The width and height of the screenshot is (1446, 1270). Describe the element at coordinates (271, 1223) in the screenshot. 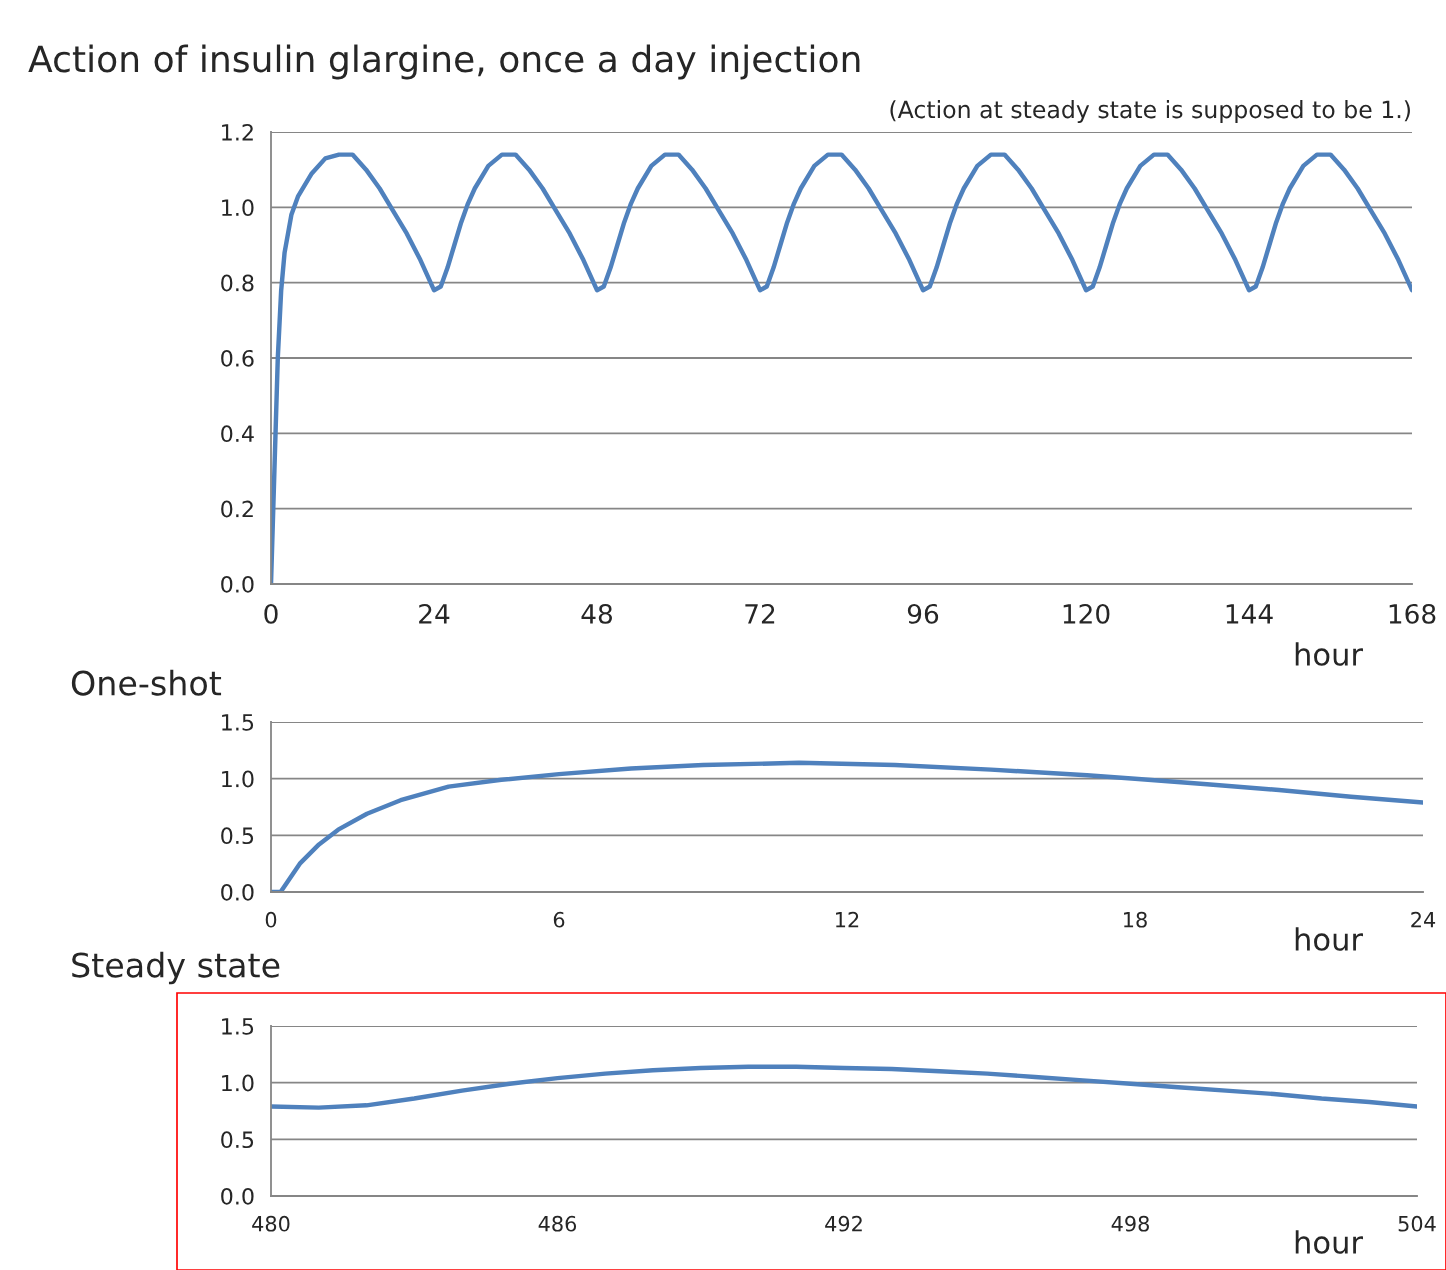

I see `x-tick-label: 480` at that location.